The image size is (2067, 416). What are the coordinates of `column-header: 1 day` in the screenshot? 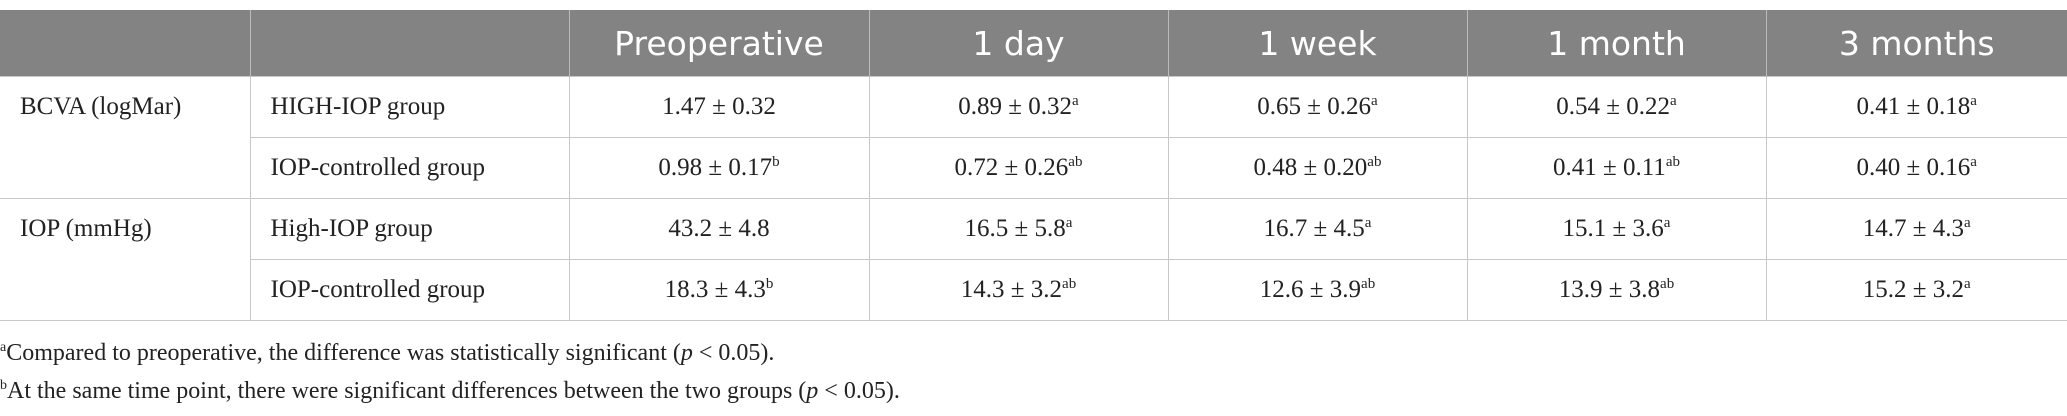 It's located at (1018, 43).